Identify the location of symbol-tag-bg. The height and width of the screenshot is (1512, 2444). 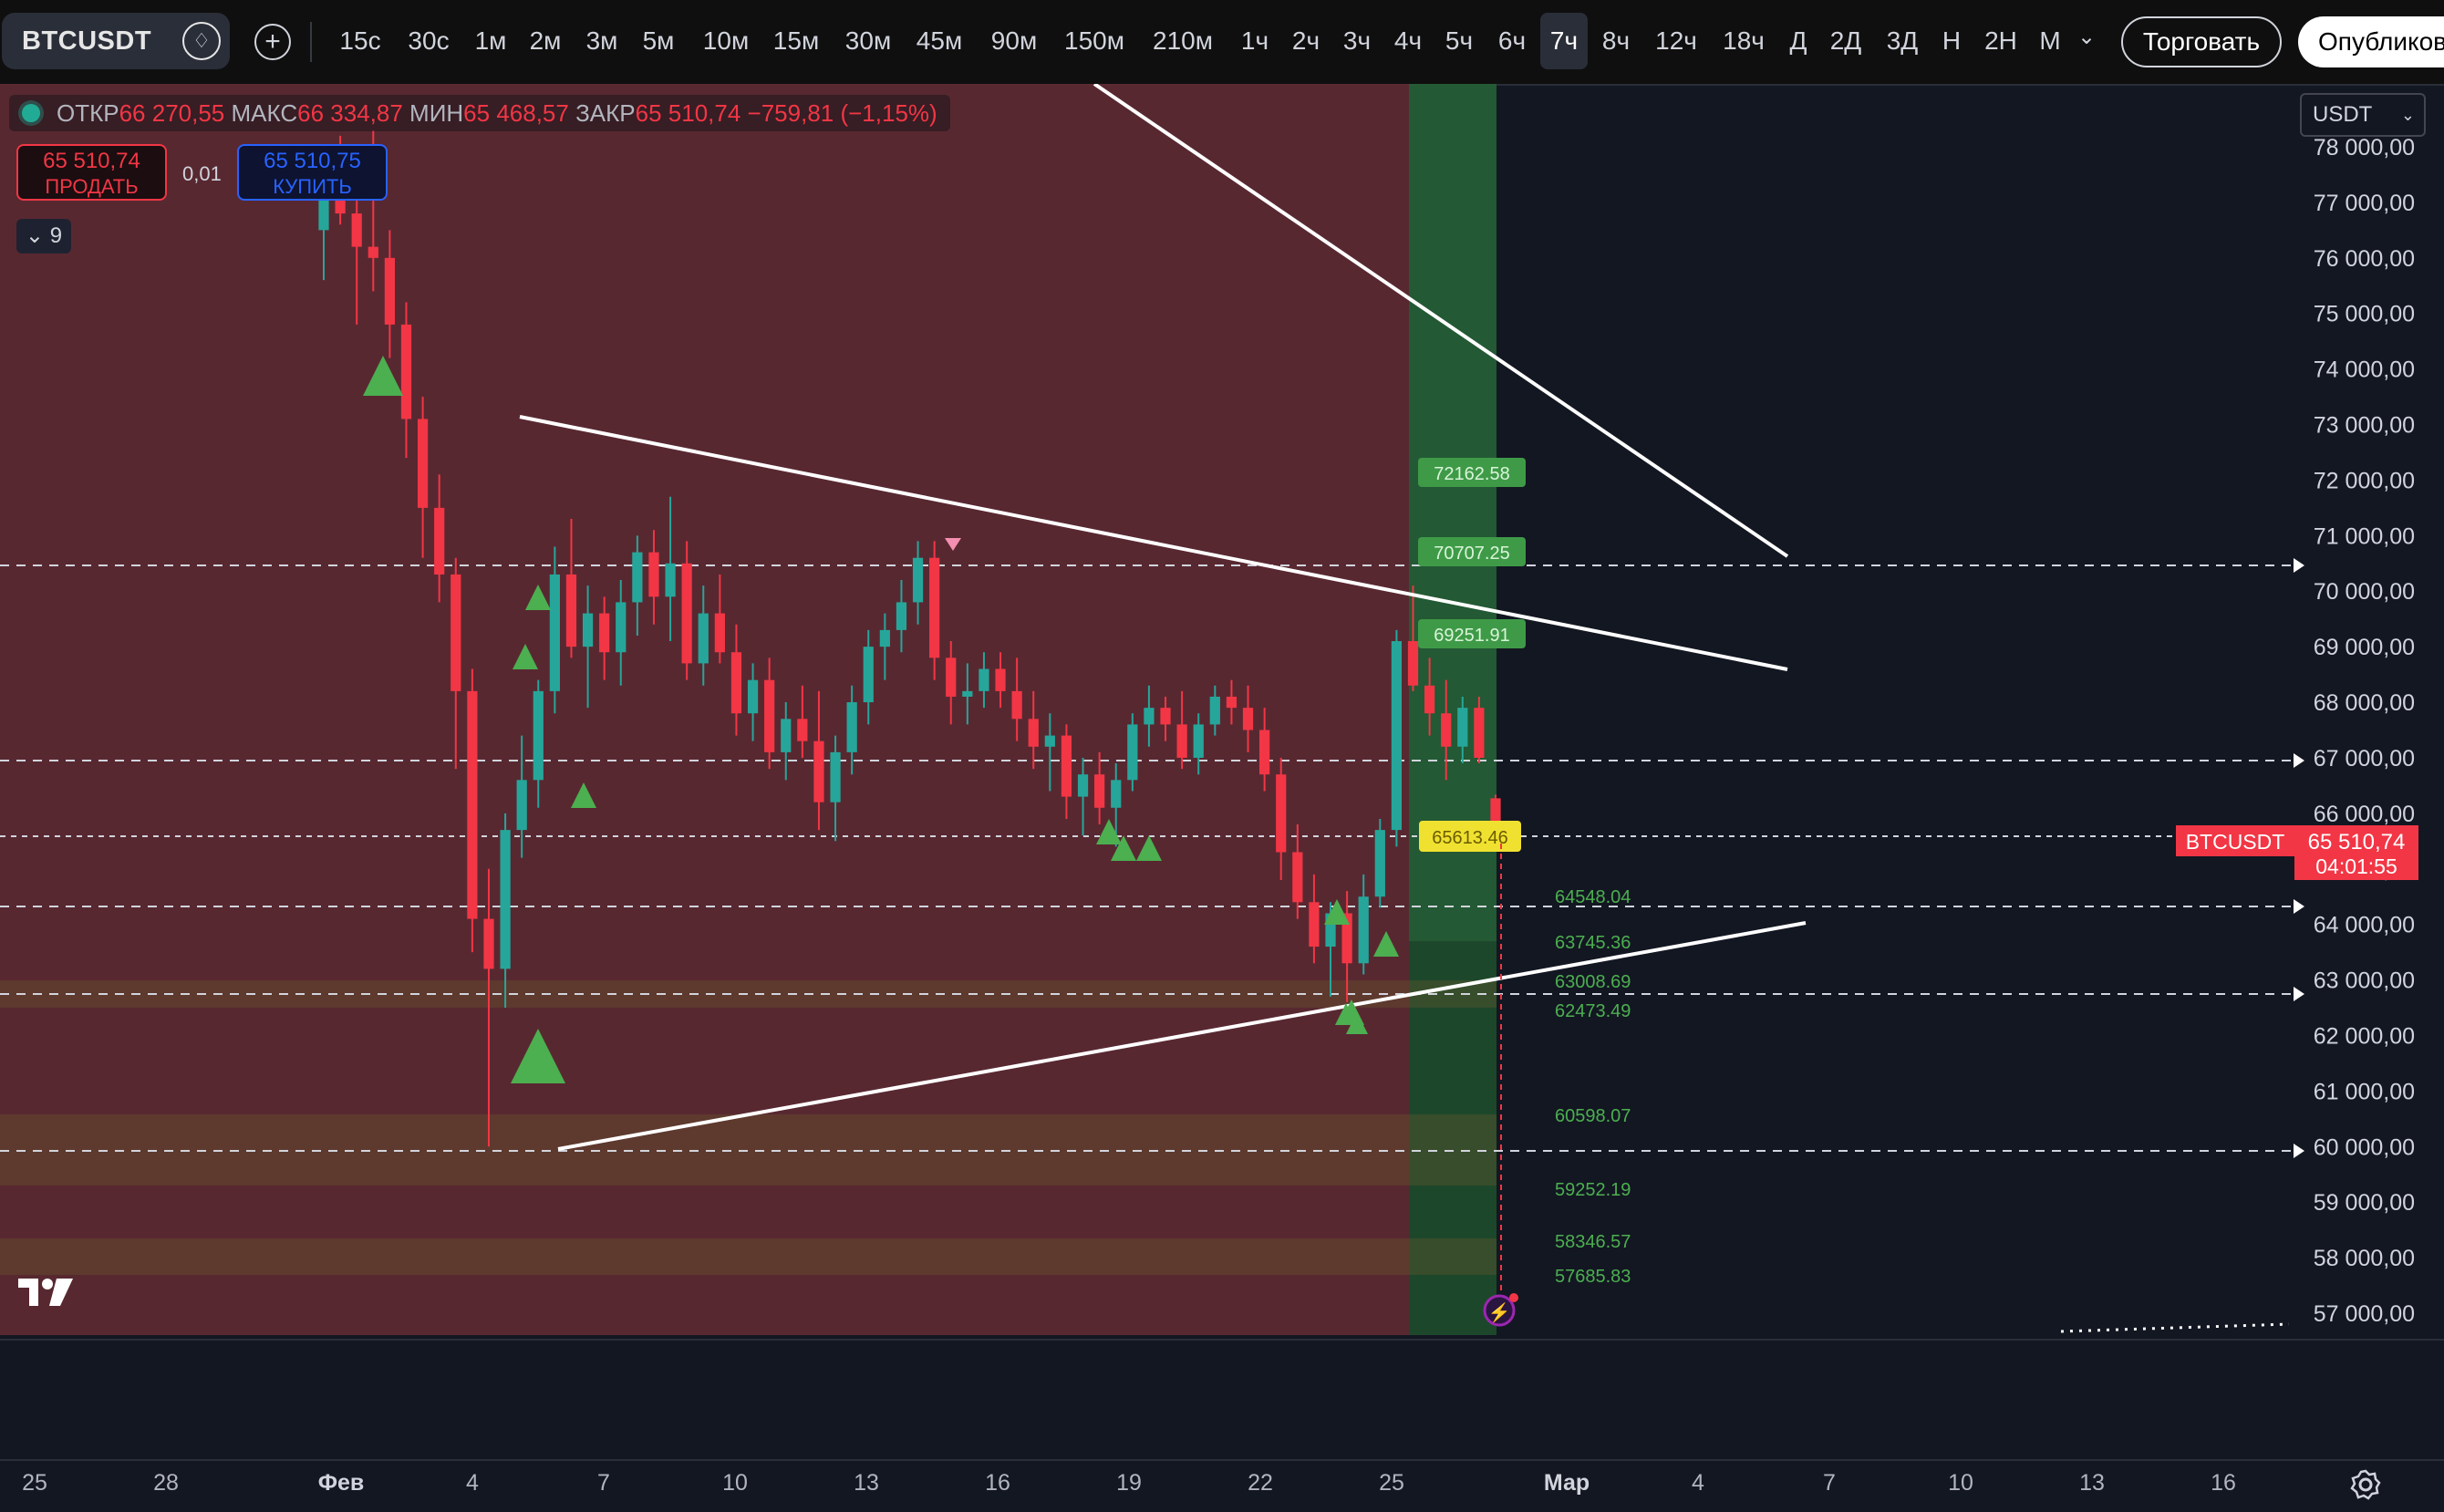
(2235, 840).